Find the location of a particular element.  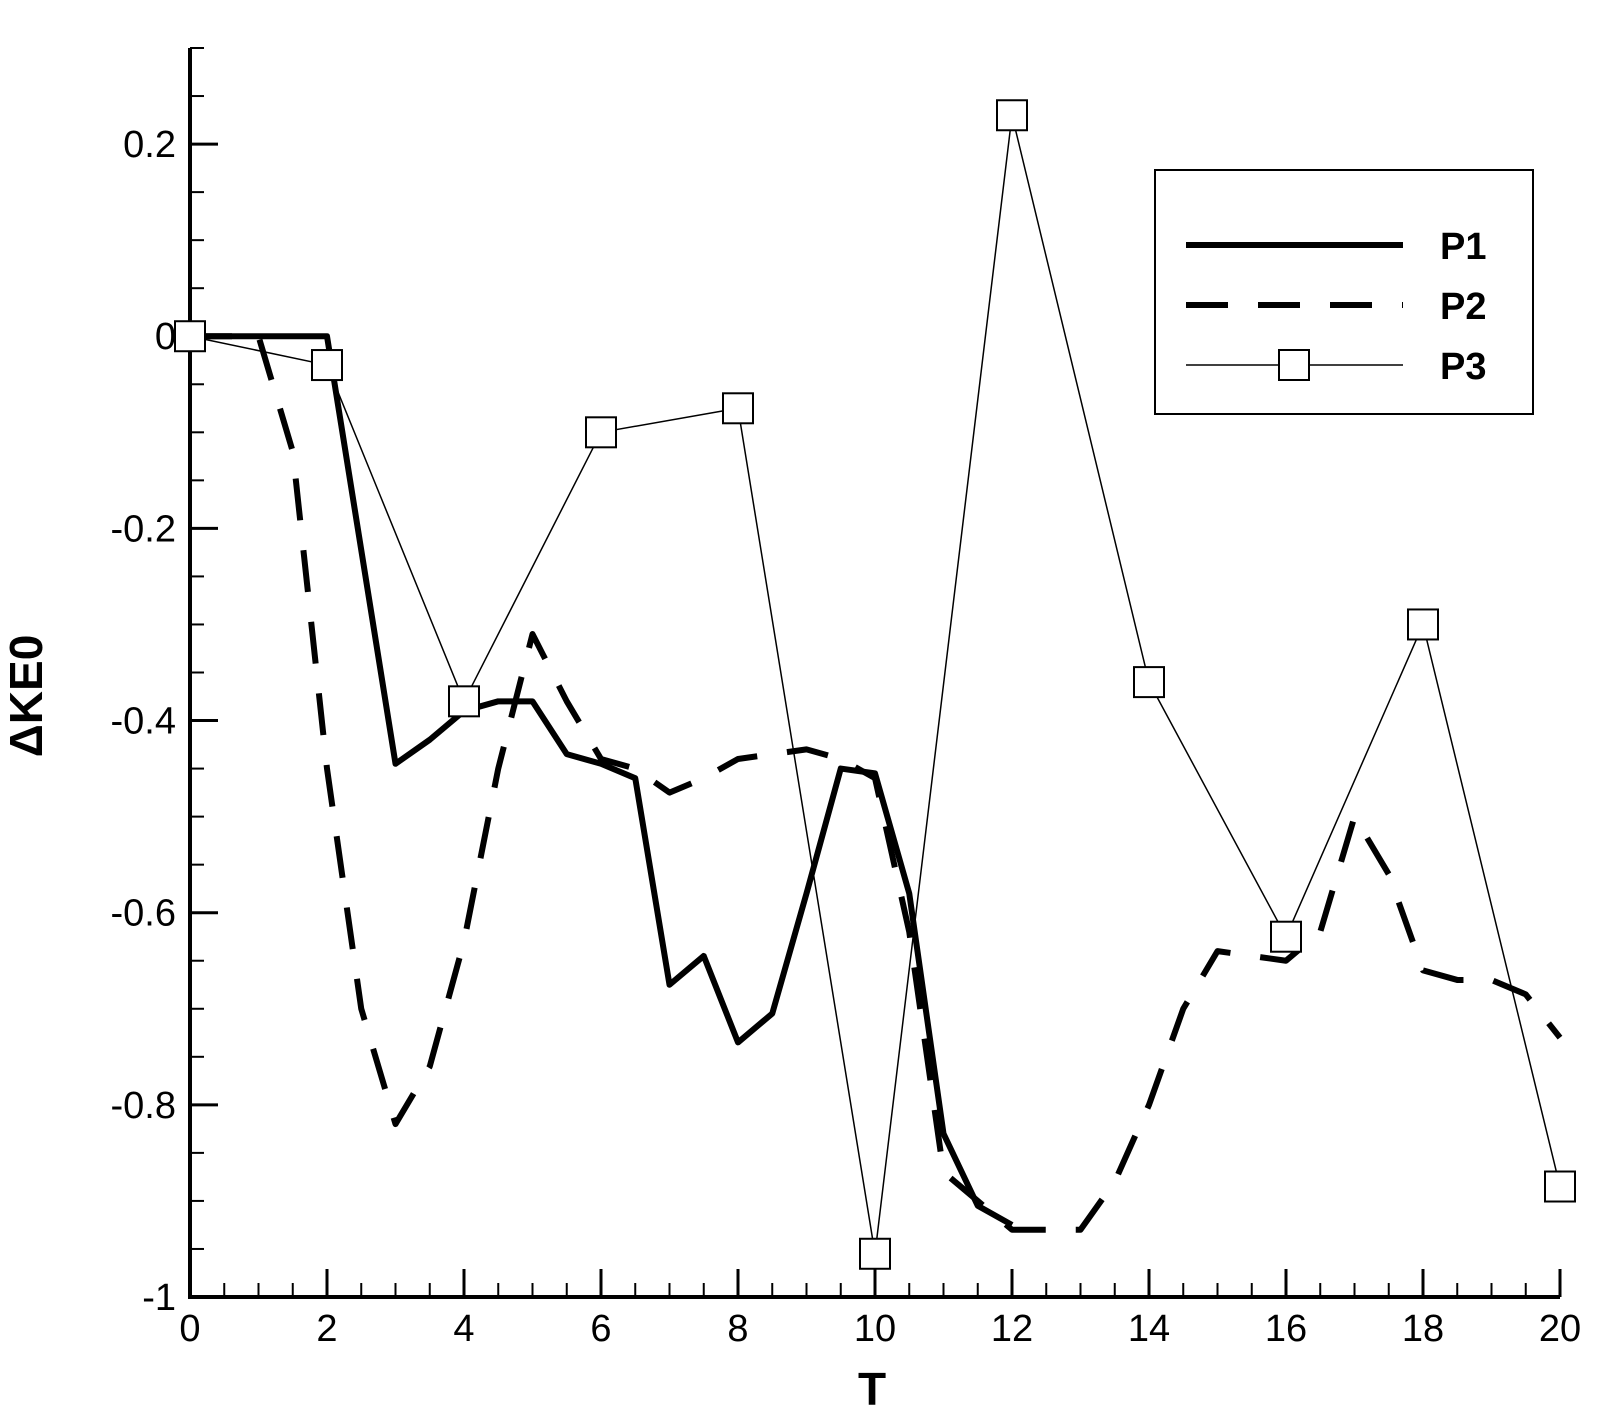

x-tick-label: 6 is located at coordinates (600, 1329).